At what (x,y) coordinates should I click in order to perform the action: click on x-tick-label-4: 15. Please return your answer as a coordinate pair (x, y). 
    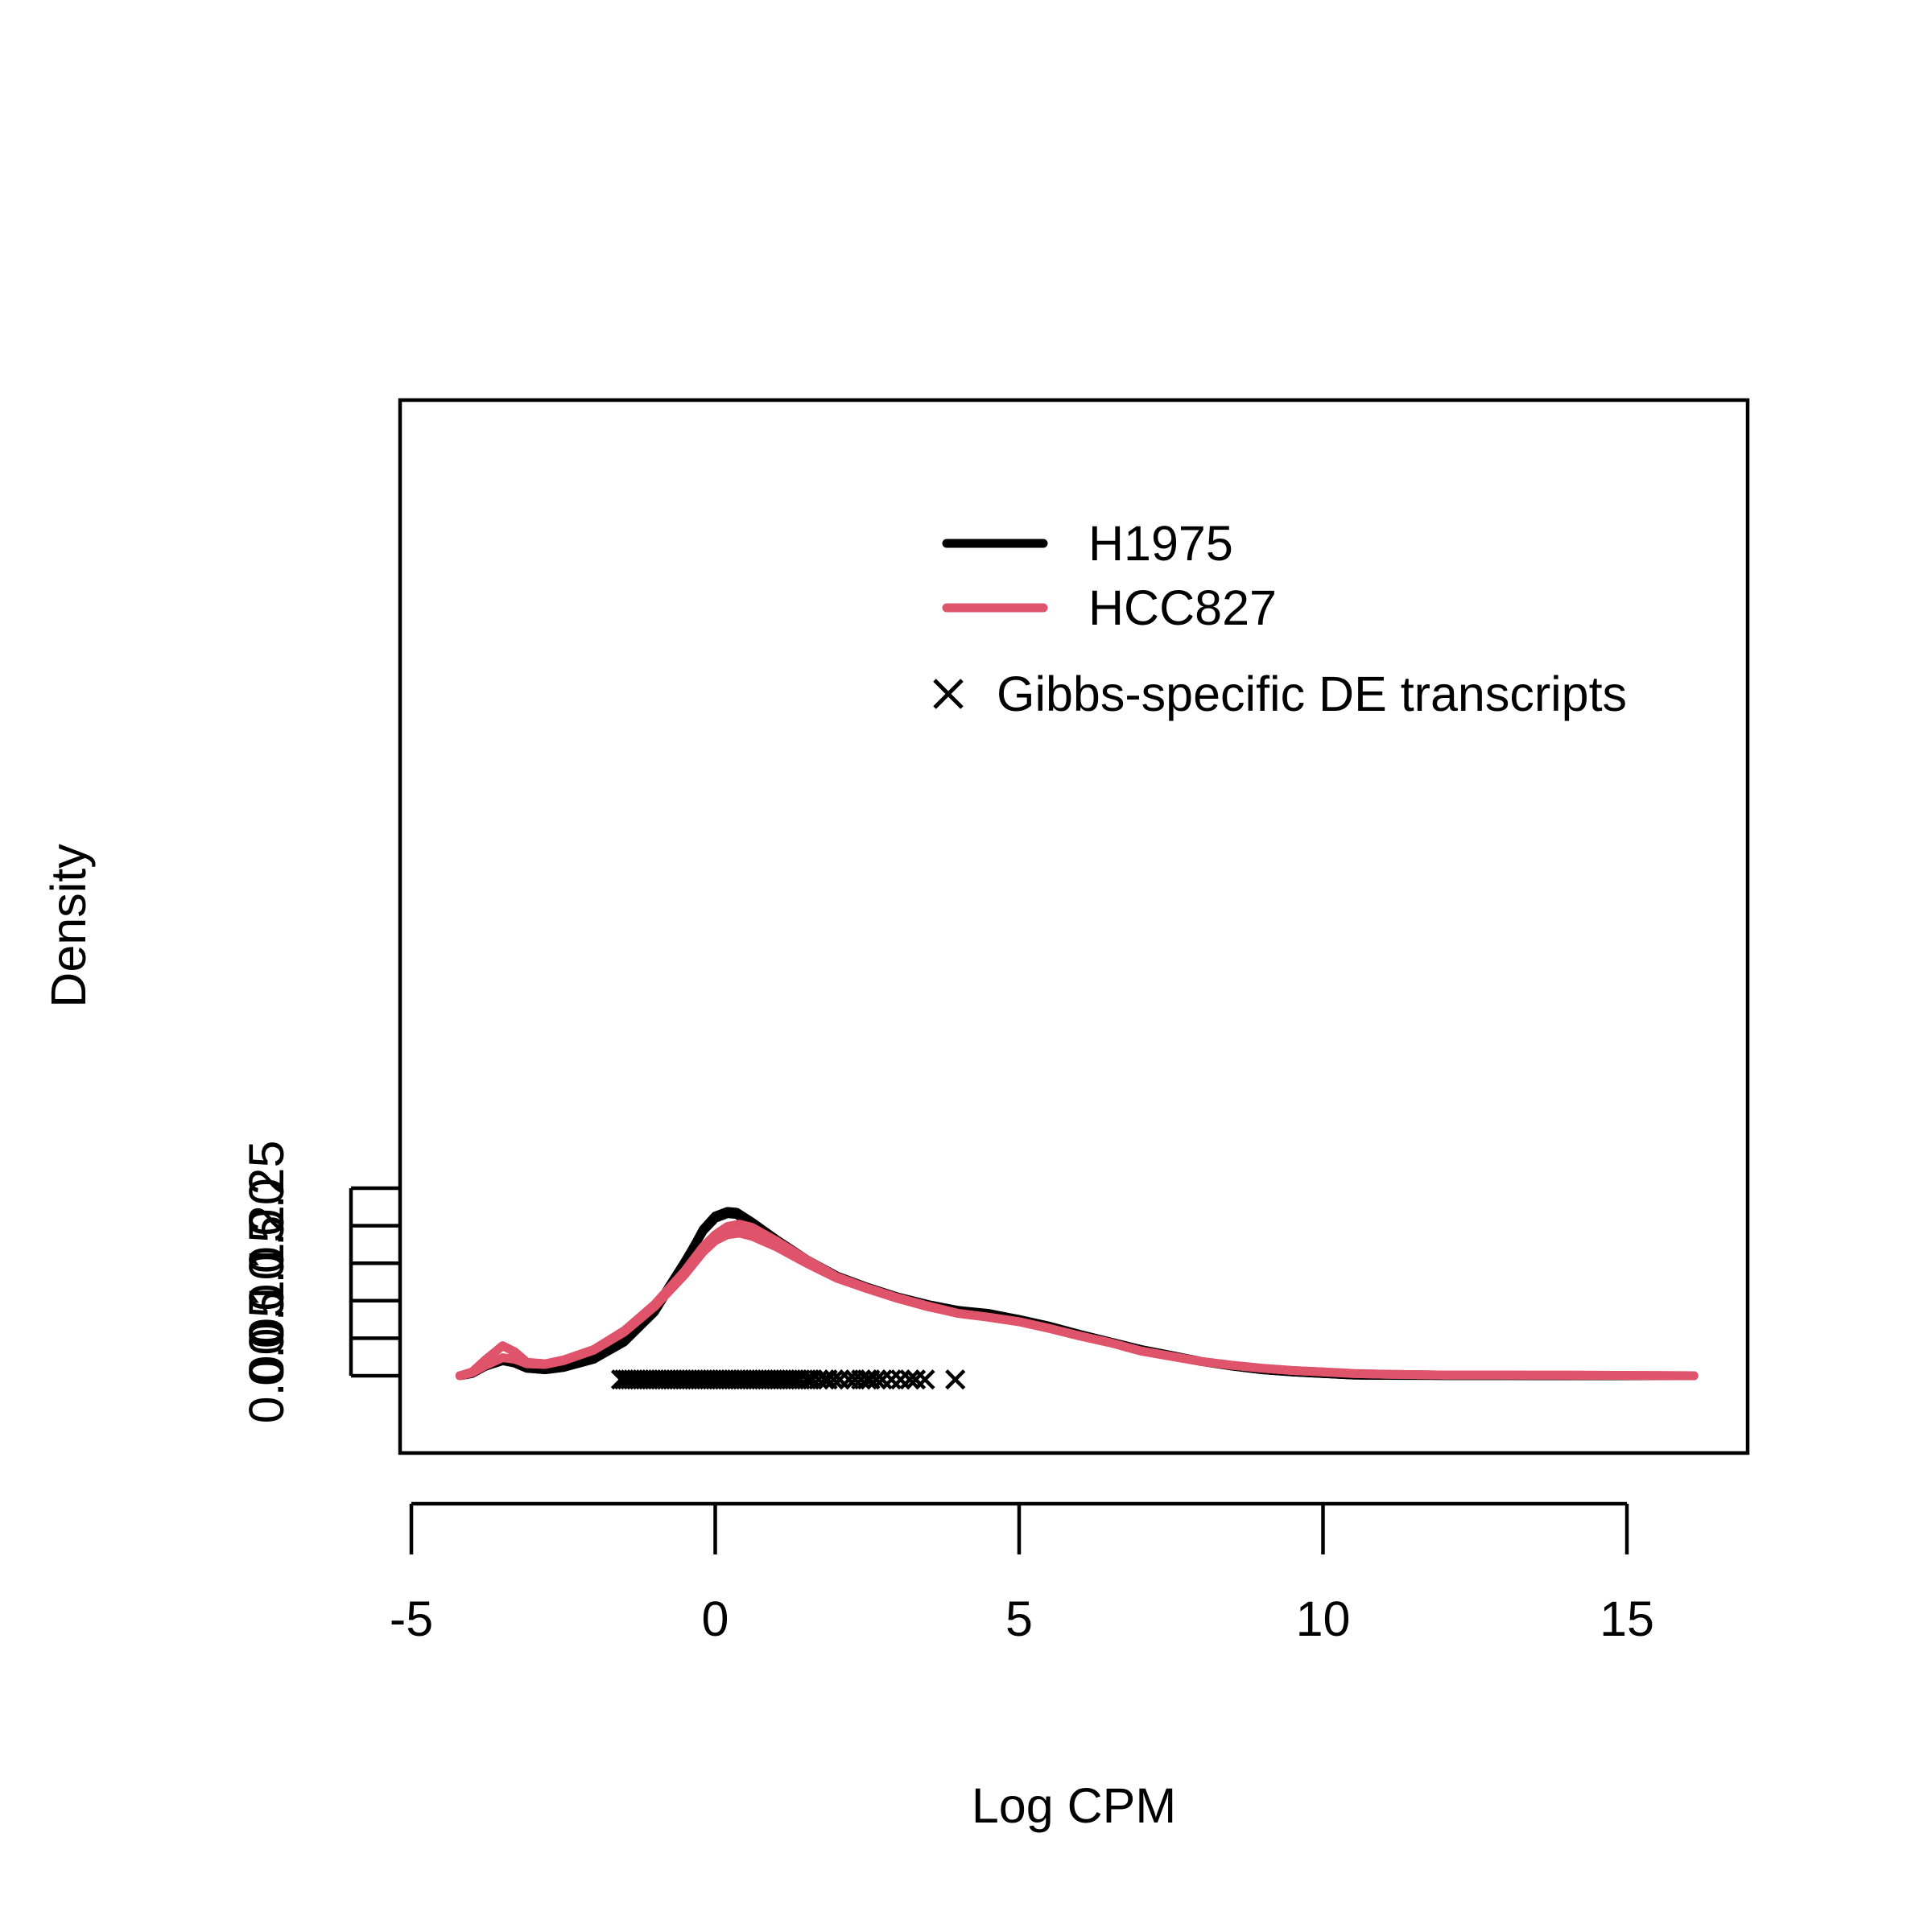
    Looking at the image, I should click on (1627, 1618).